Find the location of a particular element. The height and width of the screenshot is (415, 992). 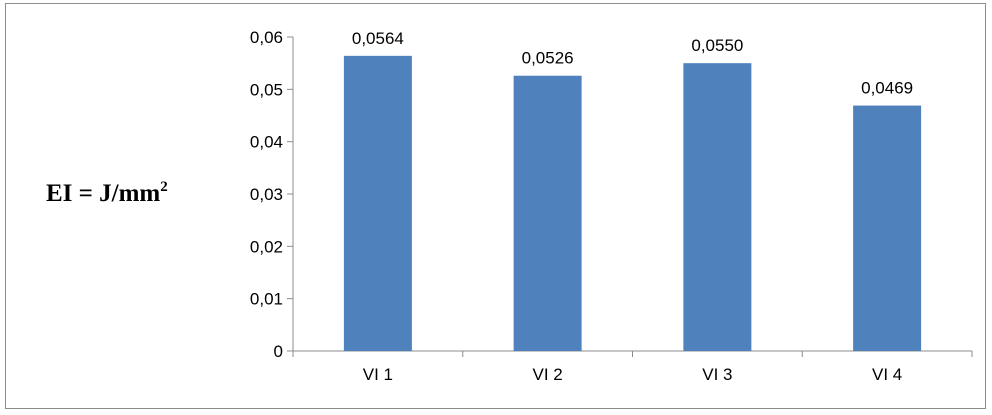

data-label: 0,0550 is located at coordinates (717, 45).